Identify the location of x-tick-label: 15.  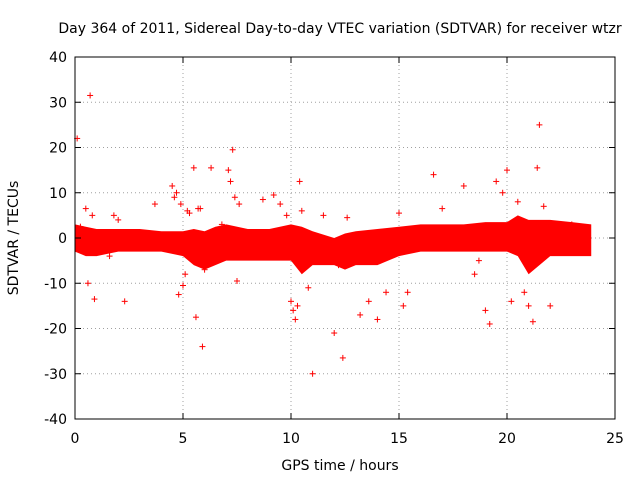
(399, 439).